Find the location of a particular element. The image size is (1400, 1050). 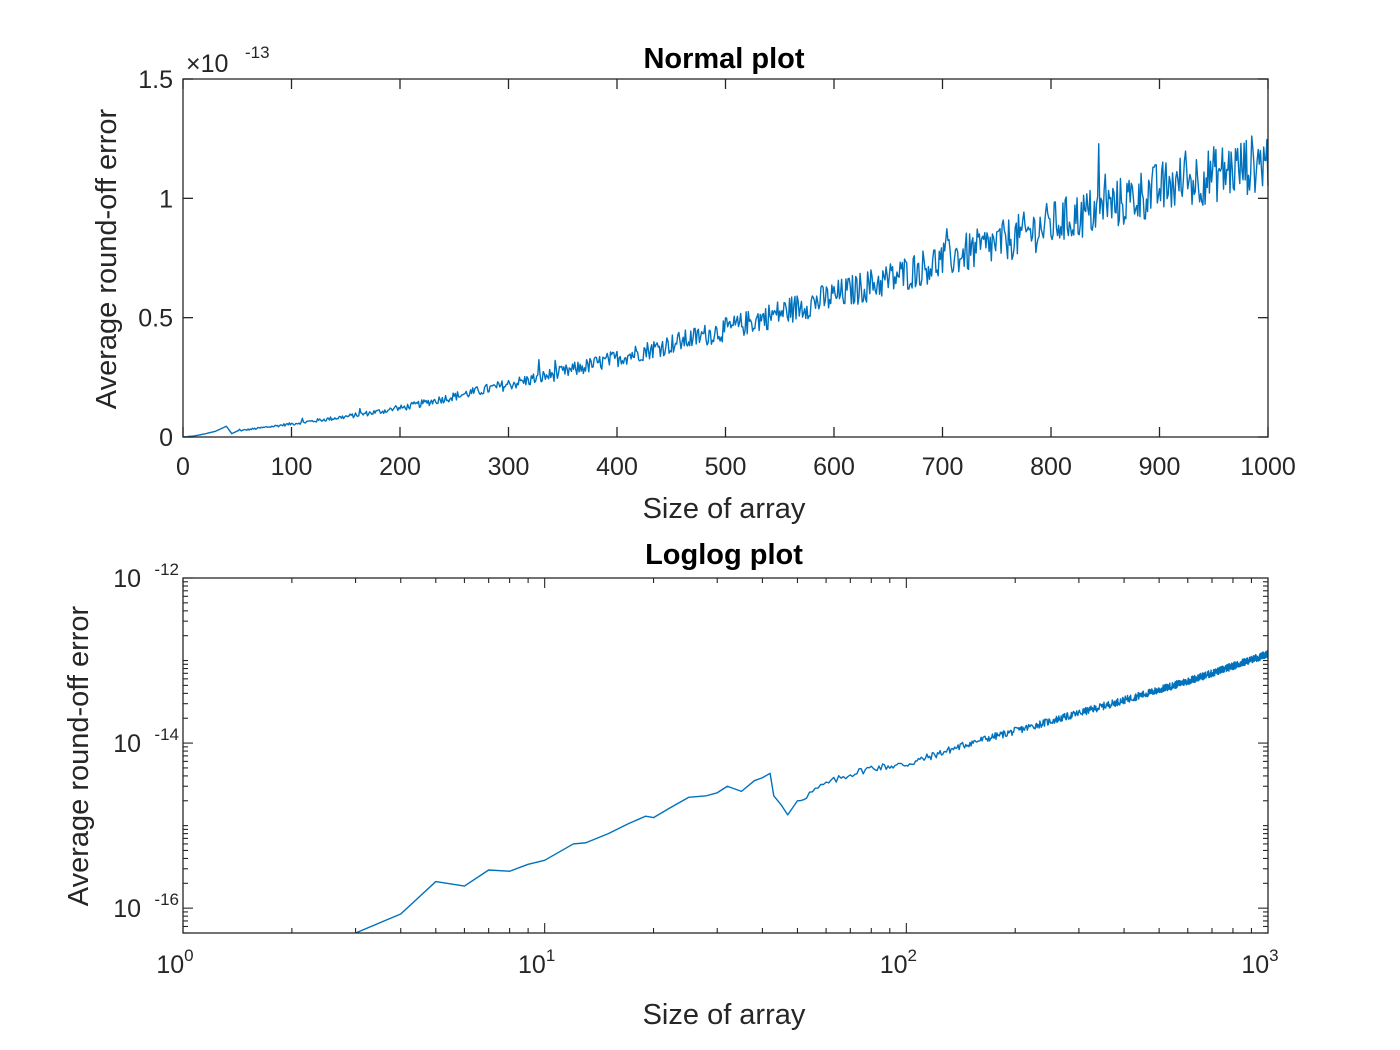

normal-plot-multiplier-base: ×10 is located at coordinates (207, 64).